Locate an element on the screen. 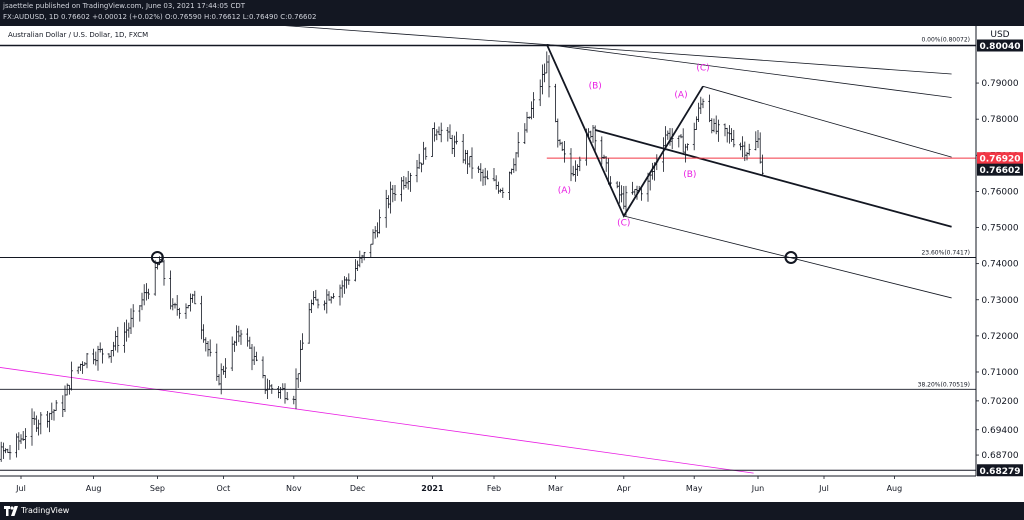 This screenshot has height=520, width=1024. price-tick-label: 0.79000 is located at coordinates (999, 84).